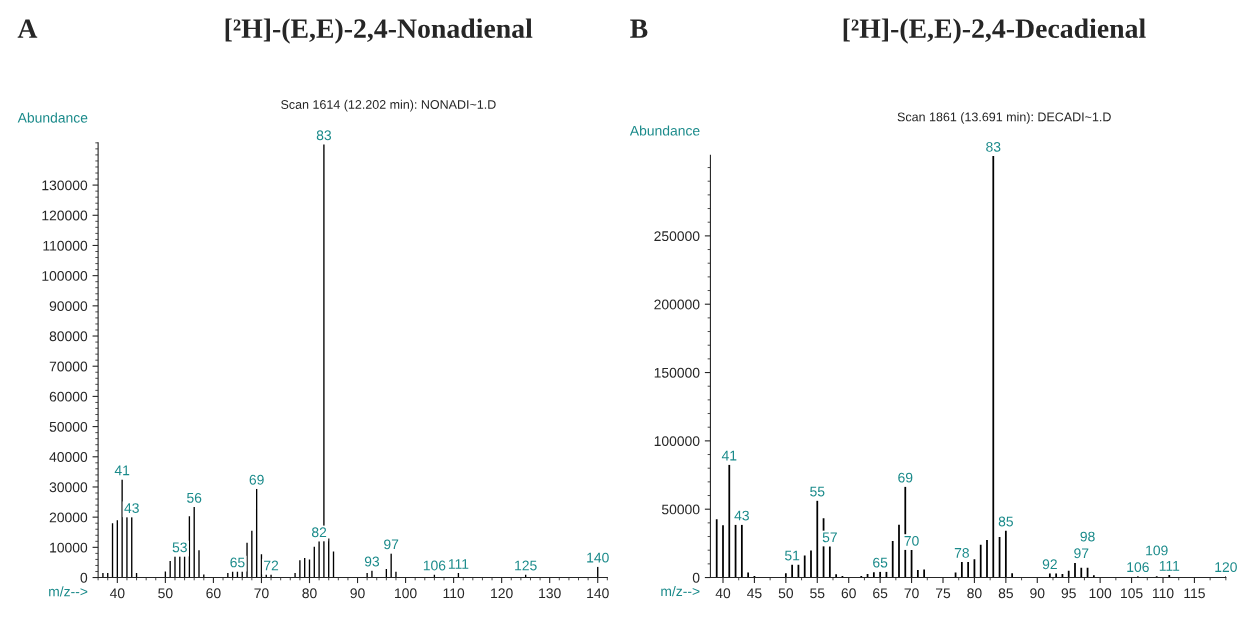 The height and width of the screenshot is (621, 1242). I want to click on chart-title: [²H]-(E,E)-2,4-Decadienal, so click(994, 31).